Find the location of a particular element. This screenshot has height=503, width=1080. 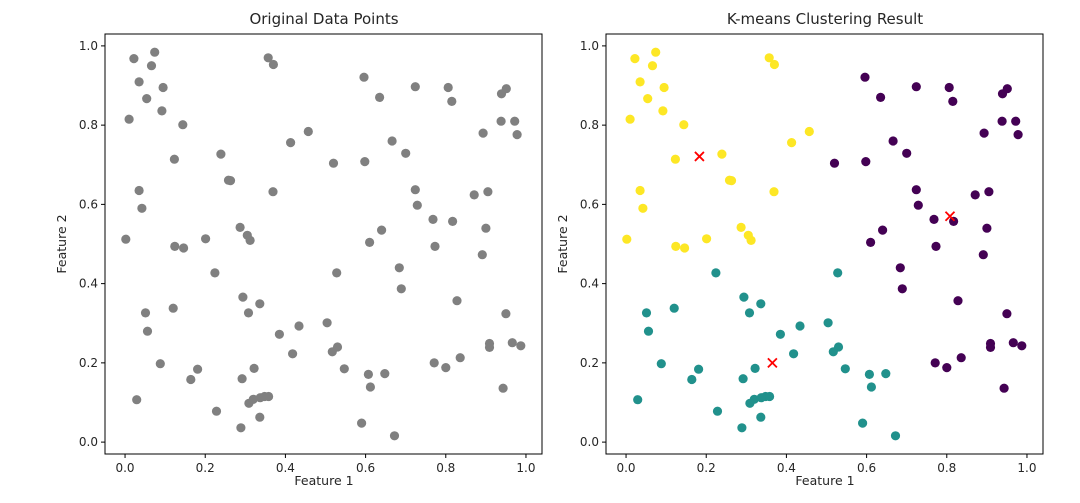

x-tick-label: 0.8 is located at coordinates (445, 468).